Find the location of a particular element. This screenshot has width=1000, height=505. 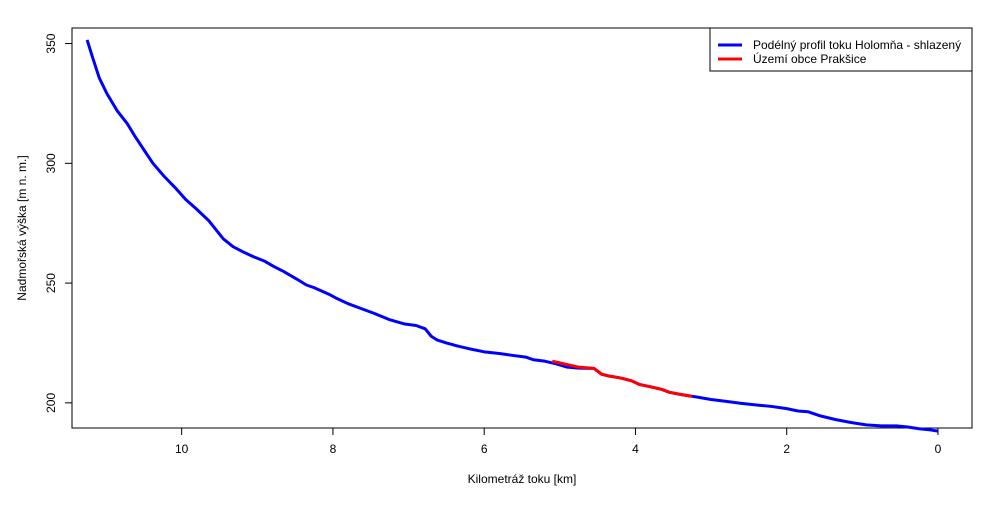

legend-label-profile: Podélný profil toku Holomňa - shlazený is located at coordinates (857, 45).